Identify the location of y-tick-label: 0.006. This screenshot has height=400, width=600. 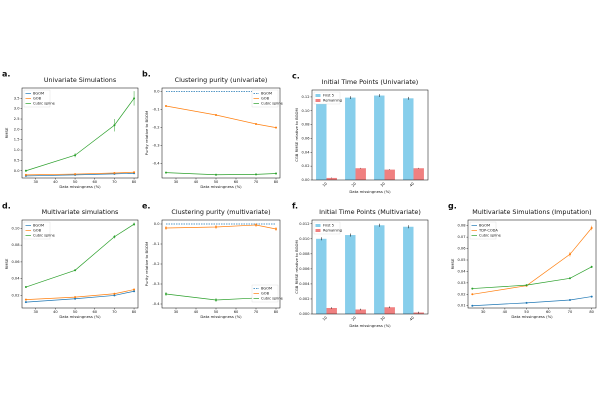
(304, 269).